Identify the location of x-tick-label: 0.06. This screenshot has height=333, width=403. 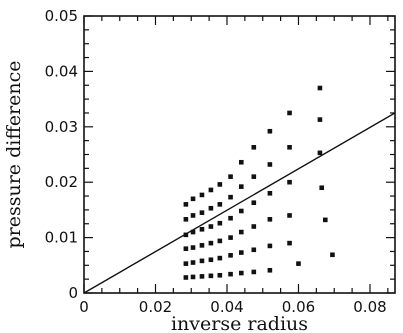
(298, 307).